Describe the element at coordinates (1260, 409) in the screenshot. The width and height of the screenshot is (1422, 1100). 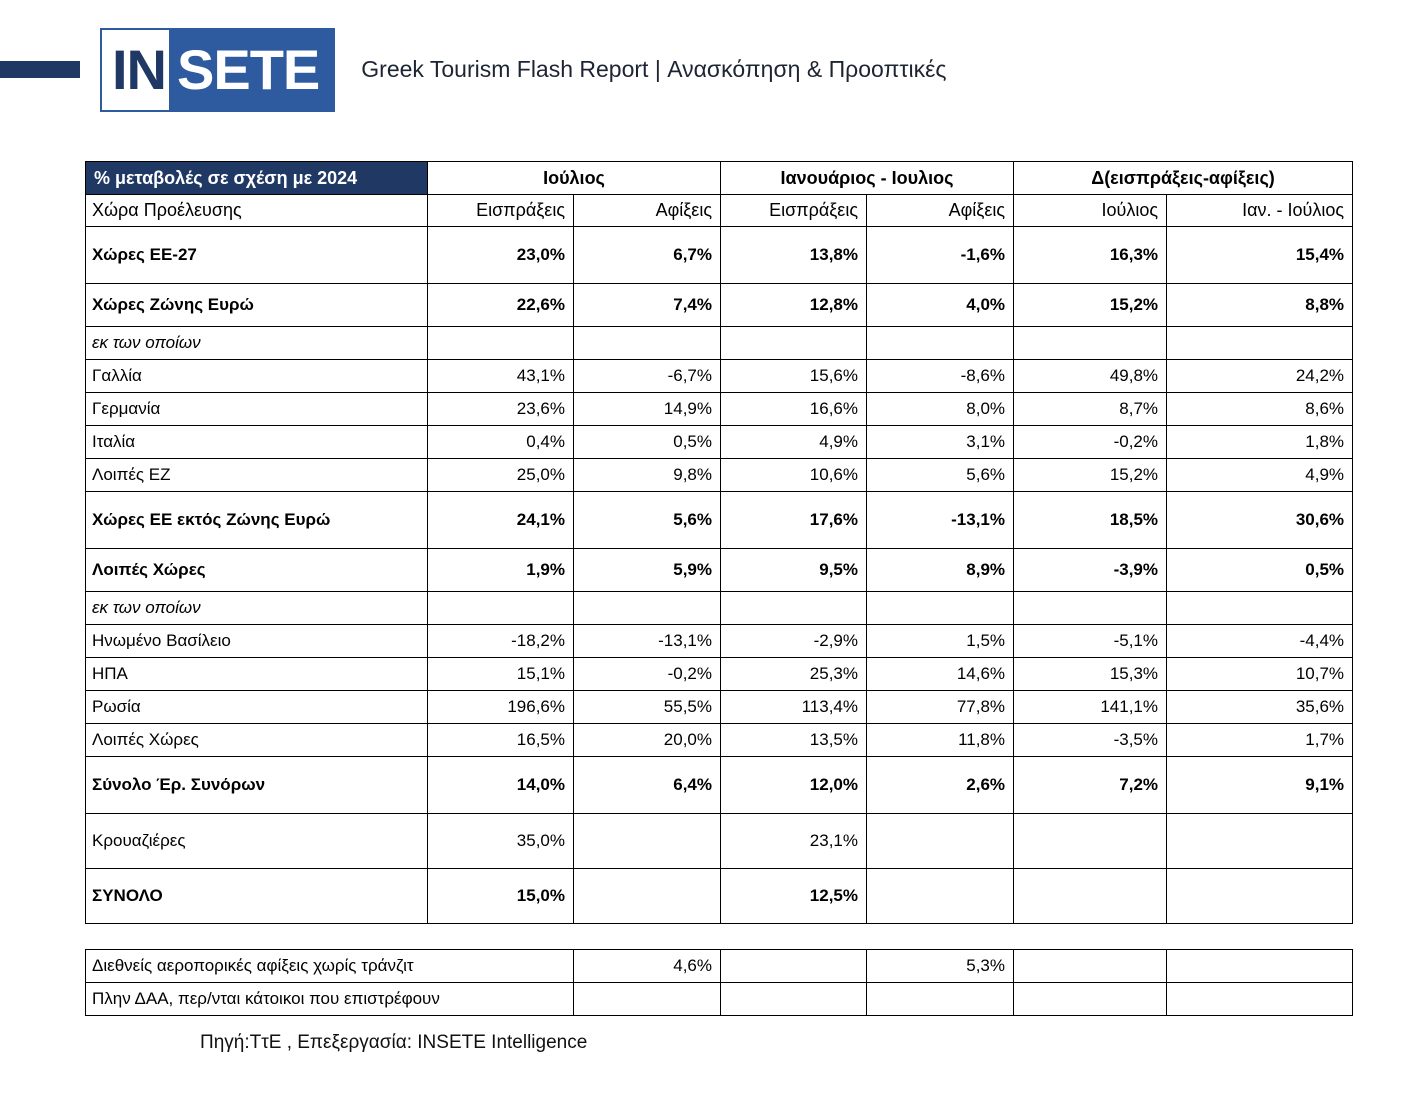
I see `value-cell: 8,6%` at that location.